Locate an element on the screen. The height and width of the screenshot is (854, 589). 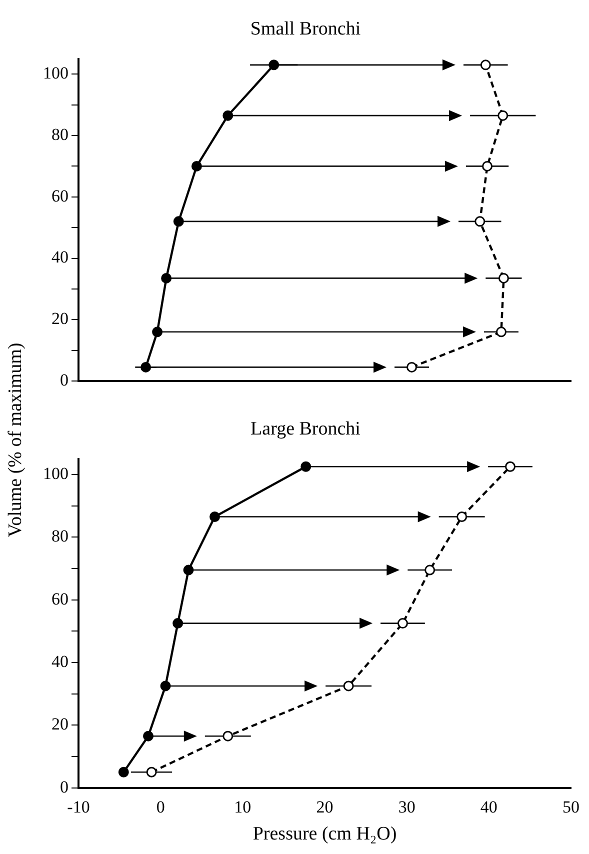
x-axis-title: Pressure (cm H₂O) is located at coordinates (324, 834).